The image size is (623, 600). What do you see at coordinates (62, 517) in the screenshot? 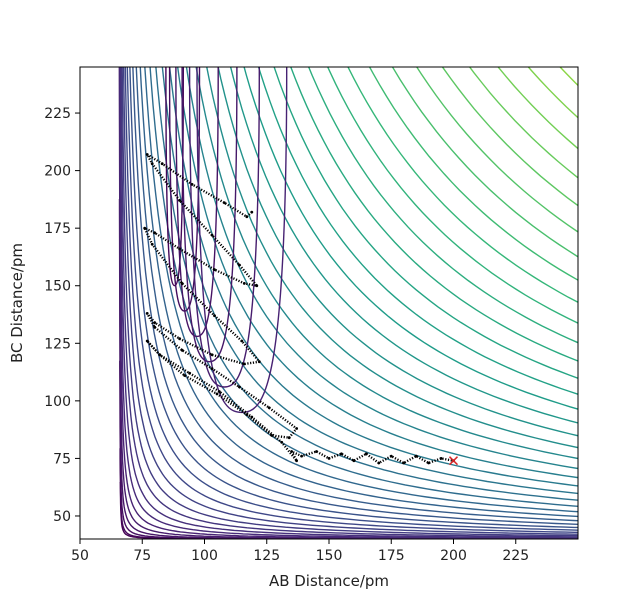
I see `y-tick-label: 50` at bounding box center [62, 517].